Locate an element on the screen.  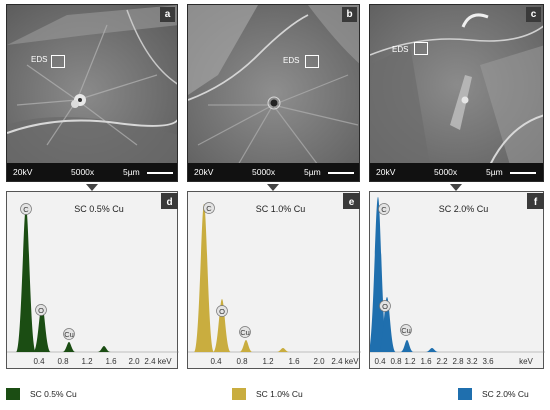
panel-letter: e is located at coordinates (352, 202).